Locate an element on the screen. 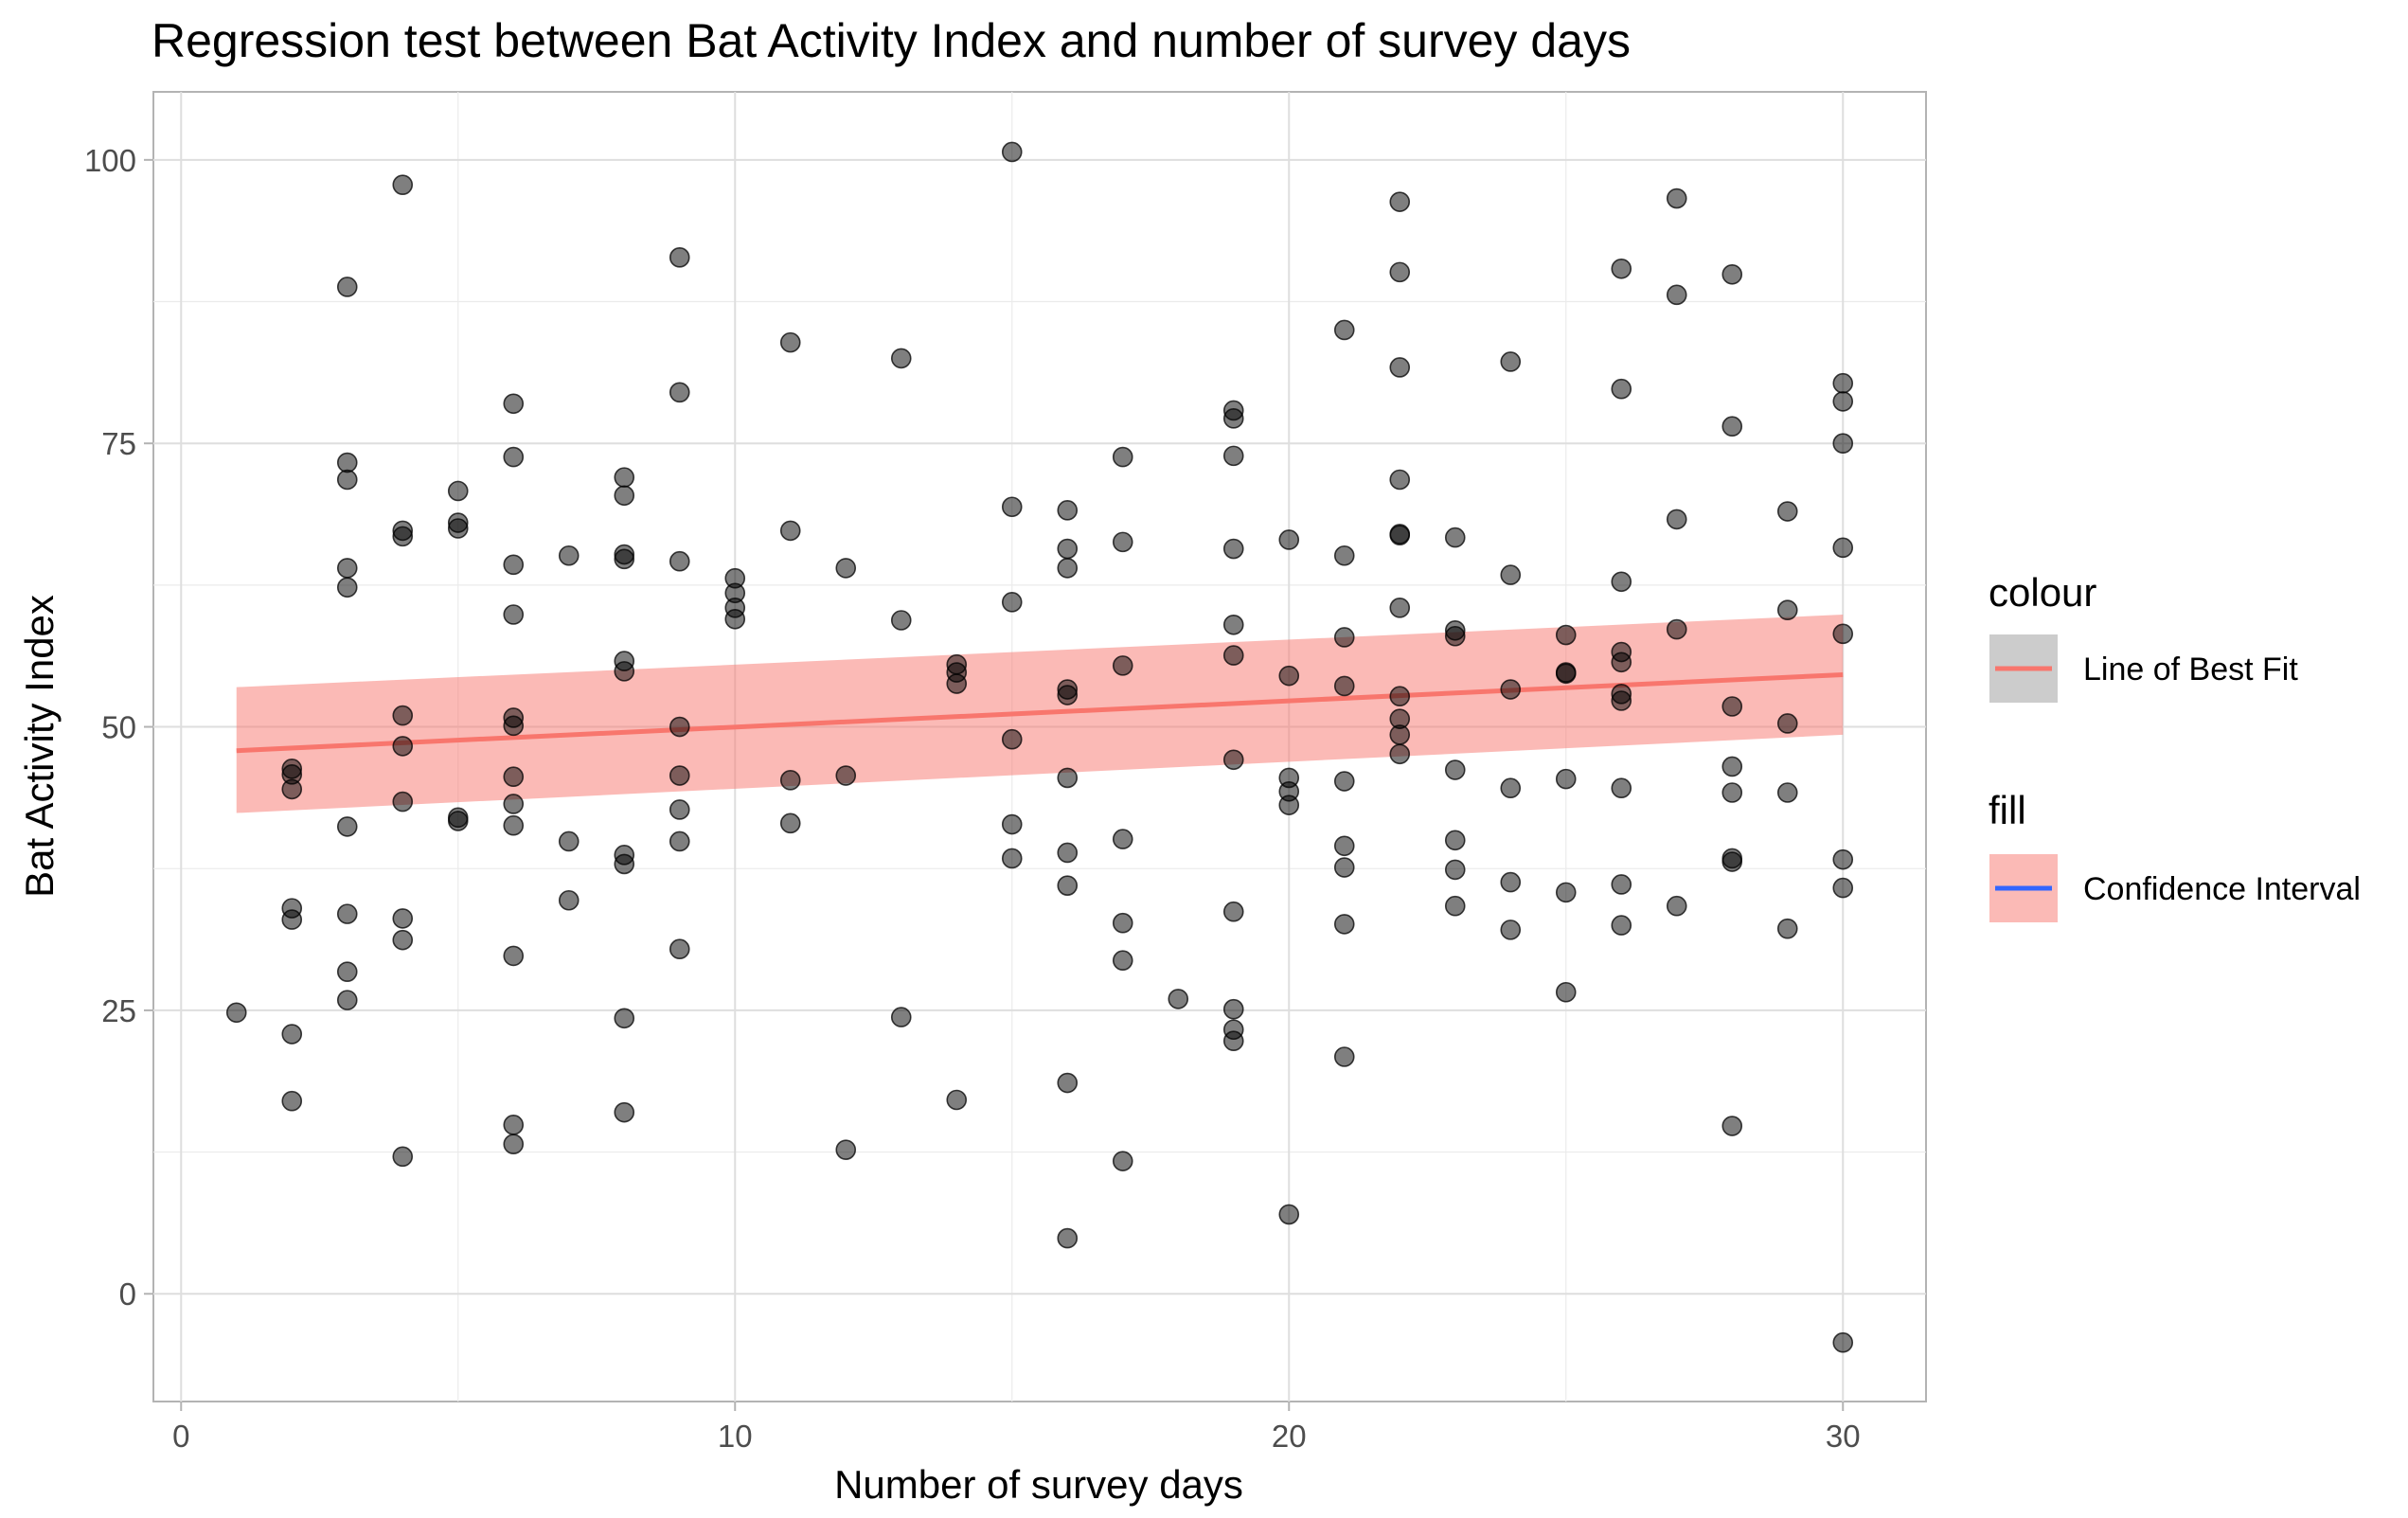 Image resolution: width=2408 pixels, height=1518 pixels. y-tick-label: 25 is located at coordinates (118, 1010).